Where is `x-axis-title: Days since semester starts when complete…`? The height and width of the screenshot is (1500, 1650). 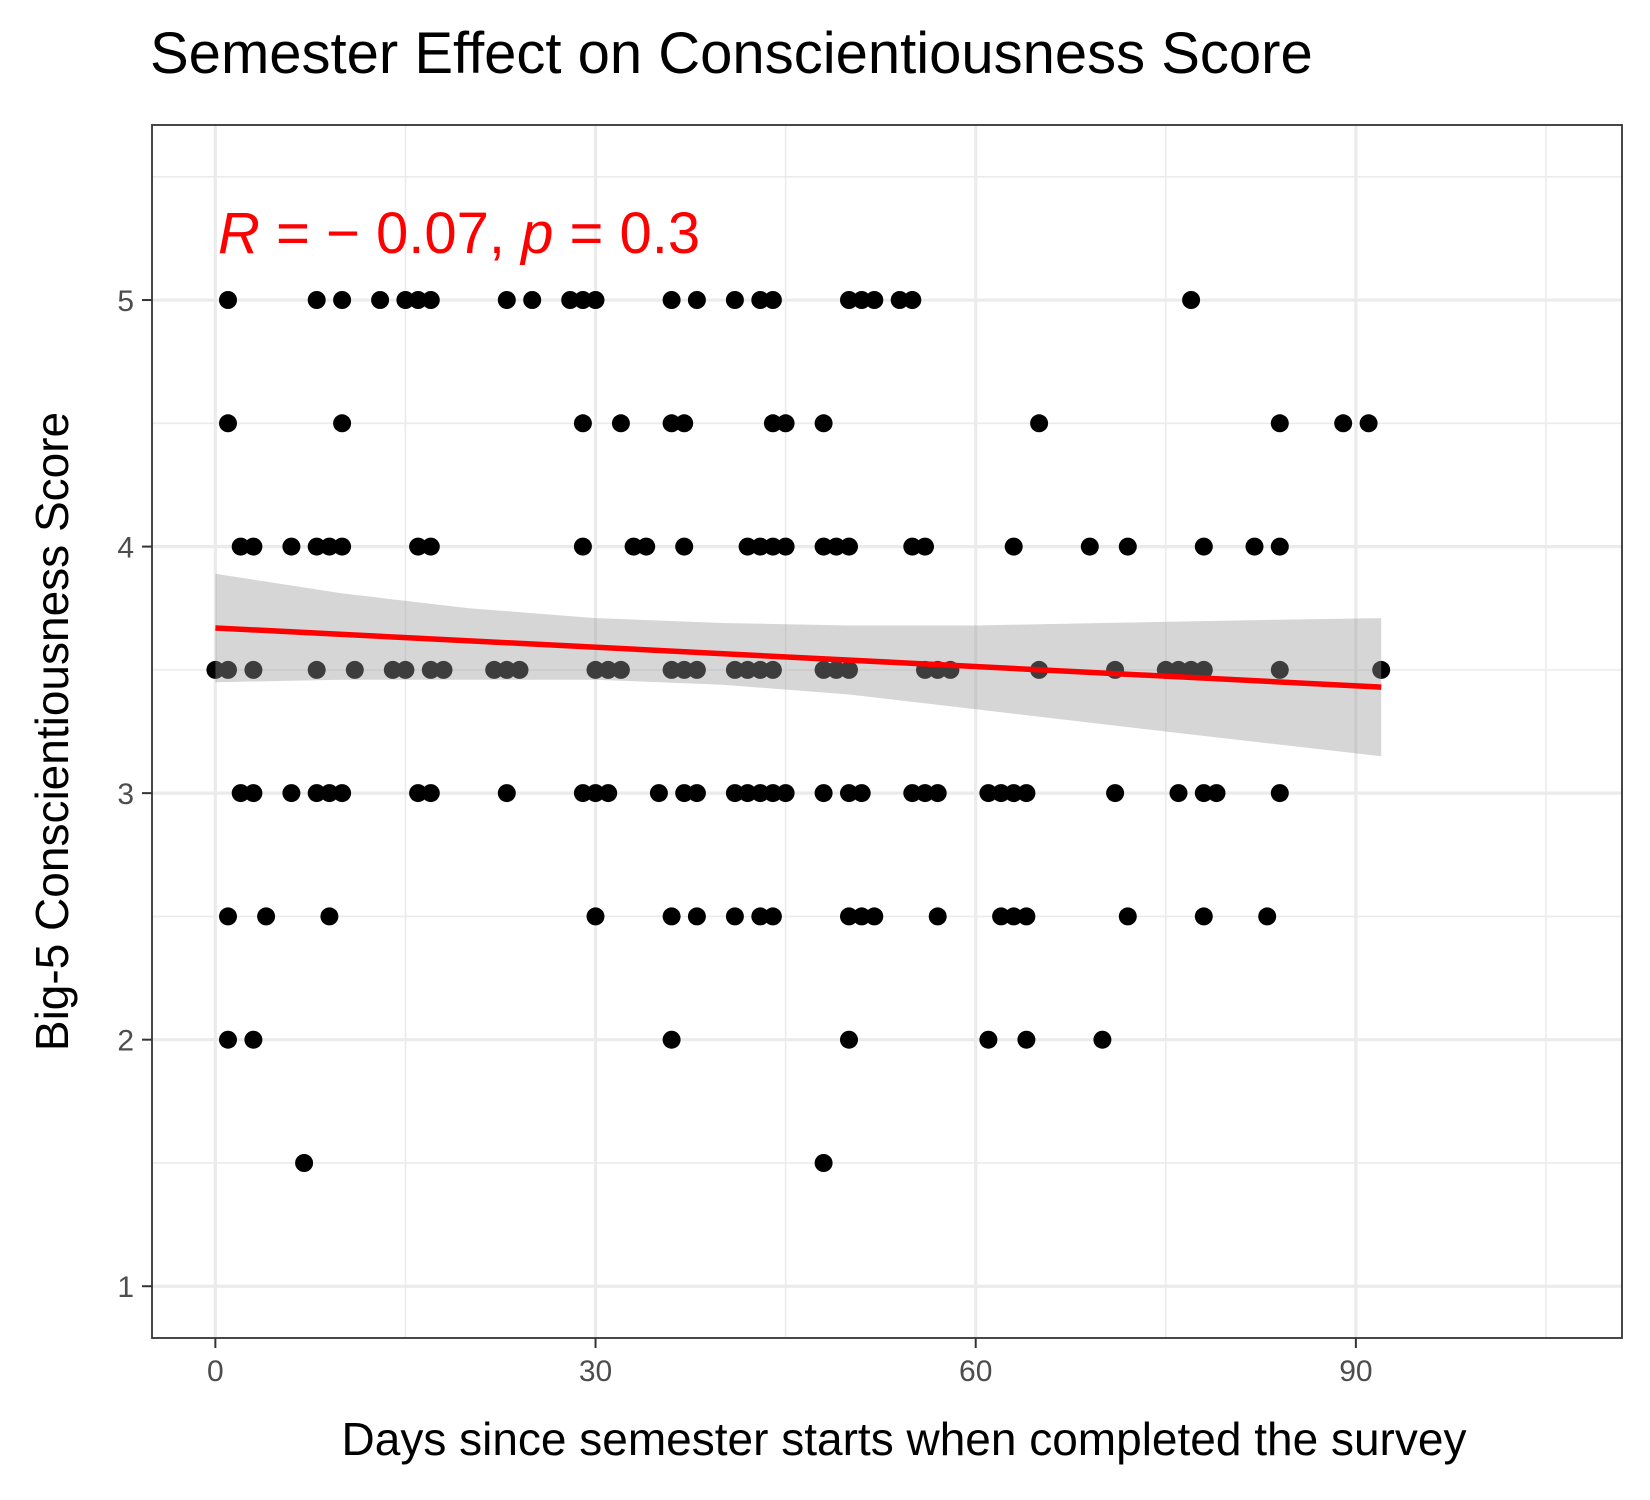 x-axis-title: Days since semester starts when complete… is located at coordinates (904, 1439).